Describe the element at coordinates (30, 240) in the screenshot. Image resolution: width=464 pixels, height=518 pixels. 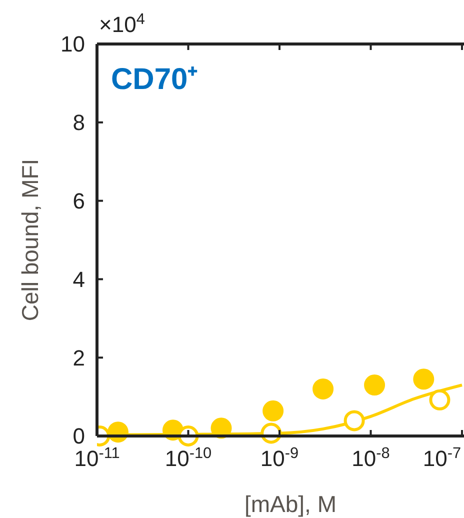
I see `y-axis-title: Cell bound, MFI` at that location.